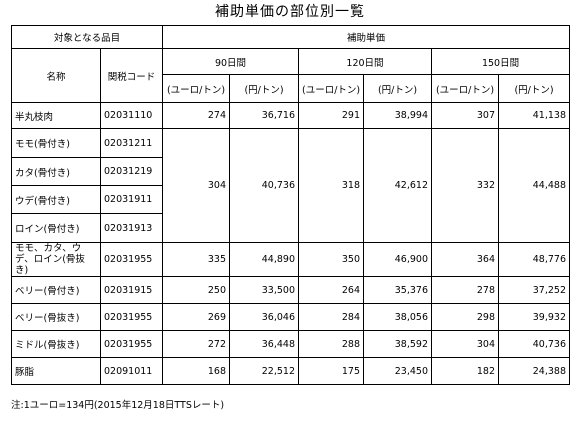 Image resolution: width=580 pixels, height=427 pixels. I want to click on value-90-eur: 274, so click(196, 115).